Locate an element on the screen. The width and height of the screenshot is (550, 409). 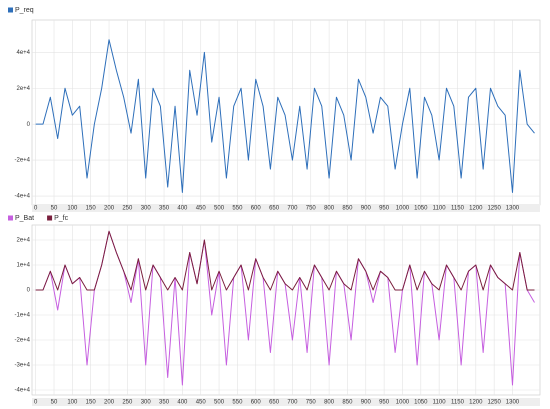
y-tick-label: -1e+4 is located at coordinates (22, 316).